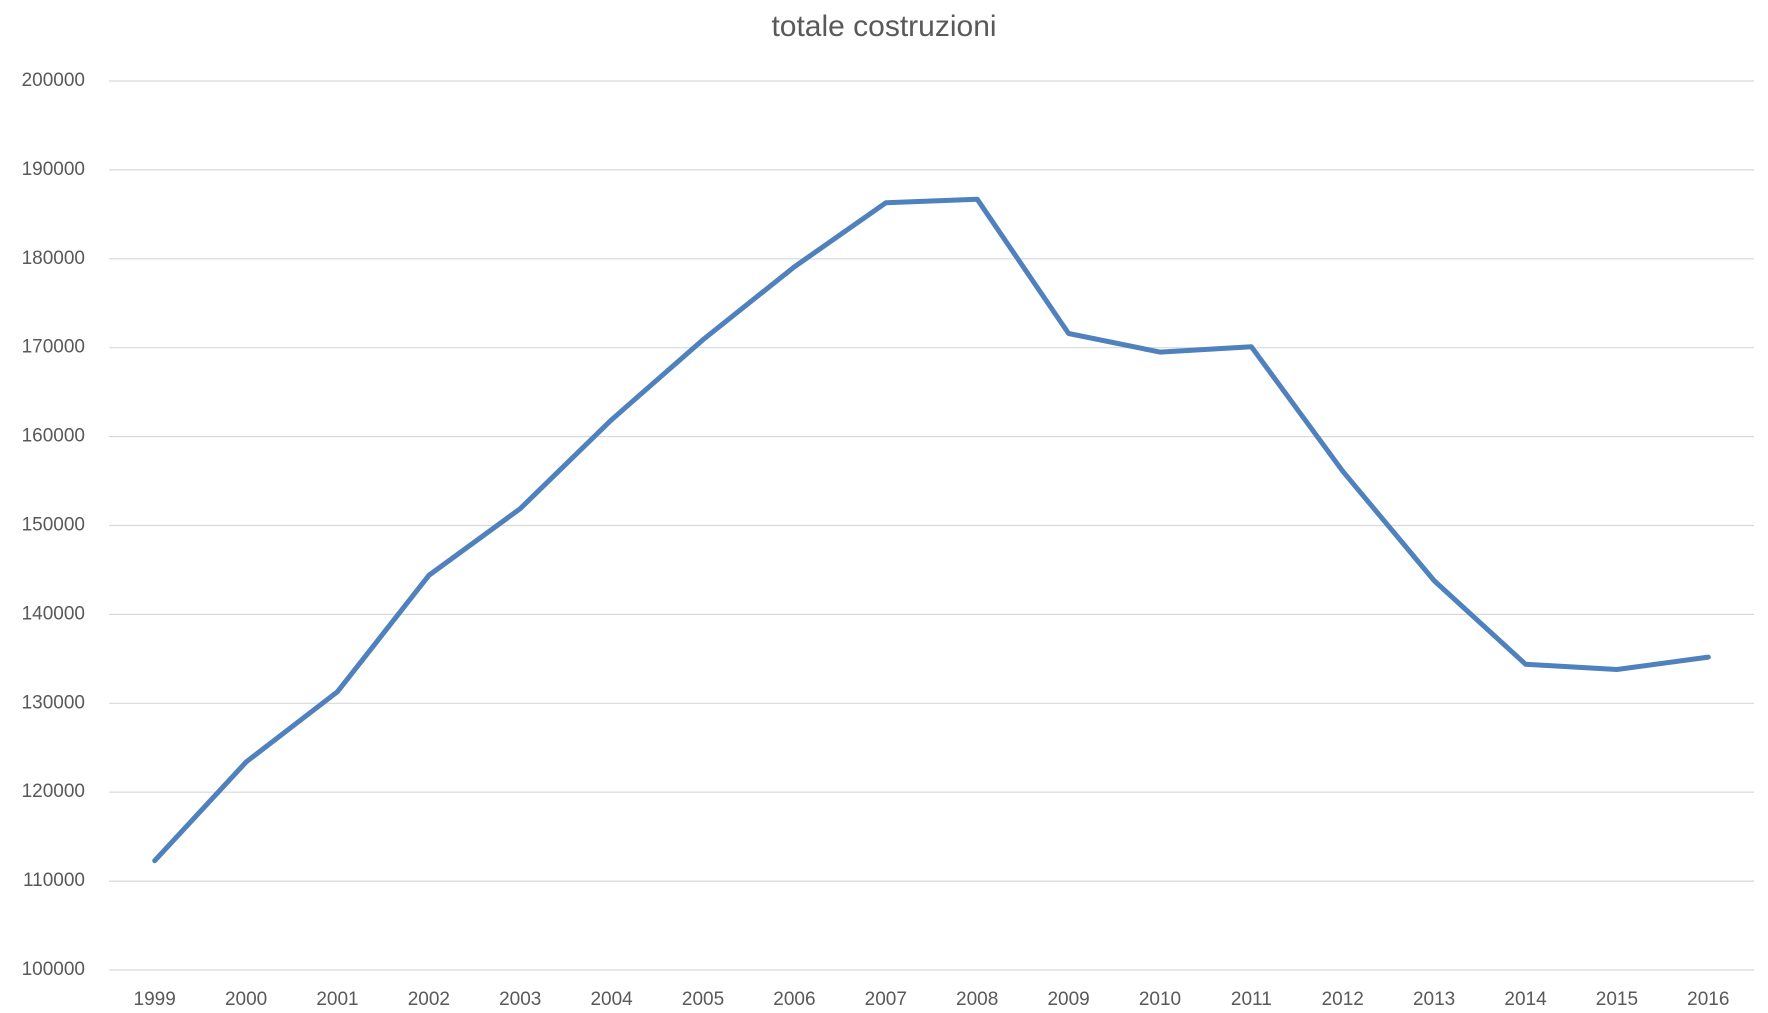  Describe the element at coordinates (53, 258) in the screenshot. I see `y-tick-label: 180000` at that location.